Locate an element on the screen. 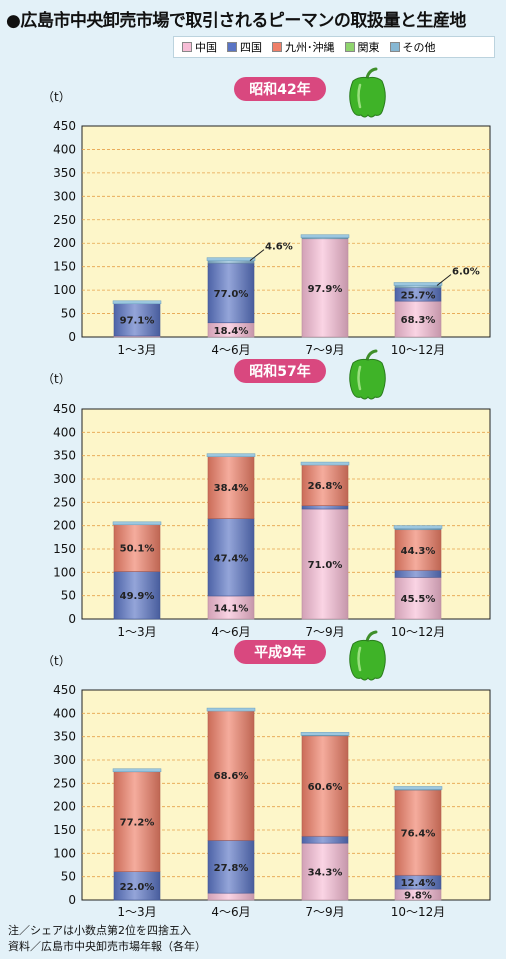  legend-label: 関東 is located at coordinates (368, 47).